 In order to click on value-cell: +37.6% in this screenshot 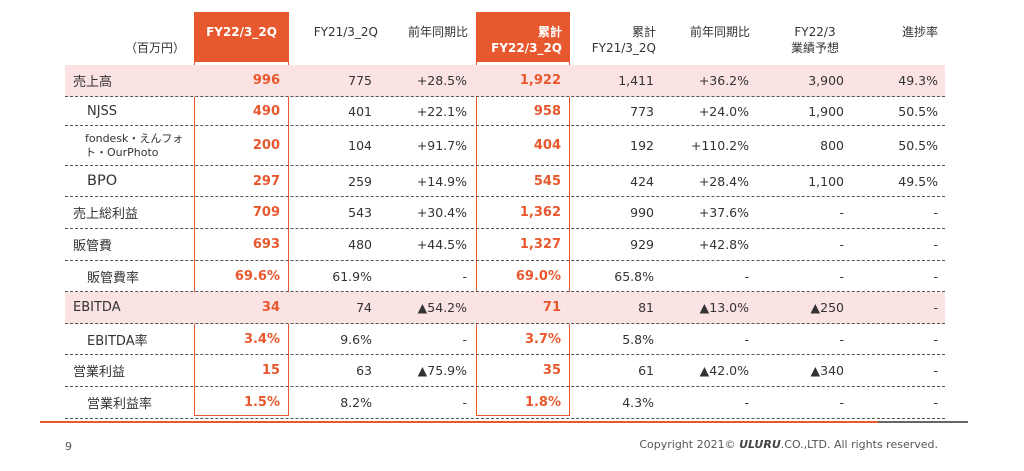, I will do `click(723, 212)`.